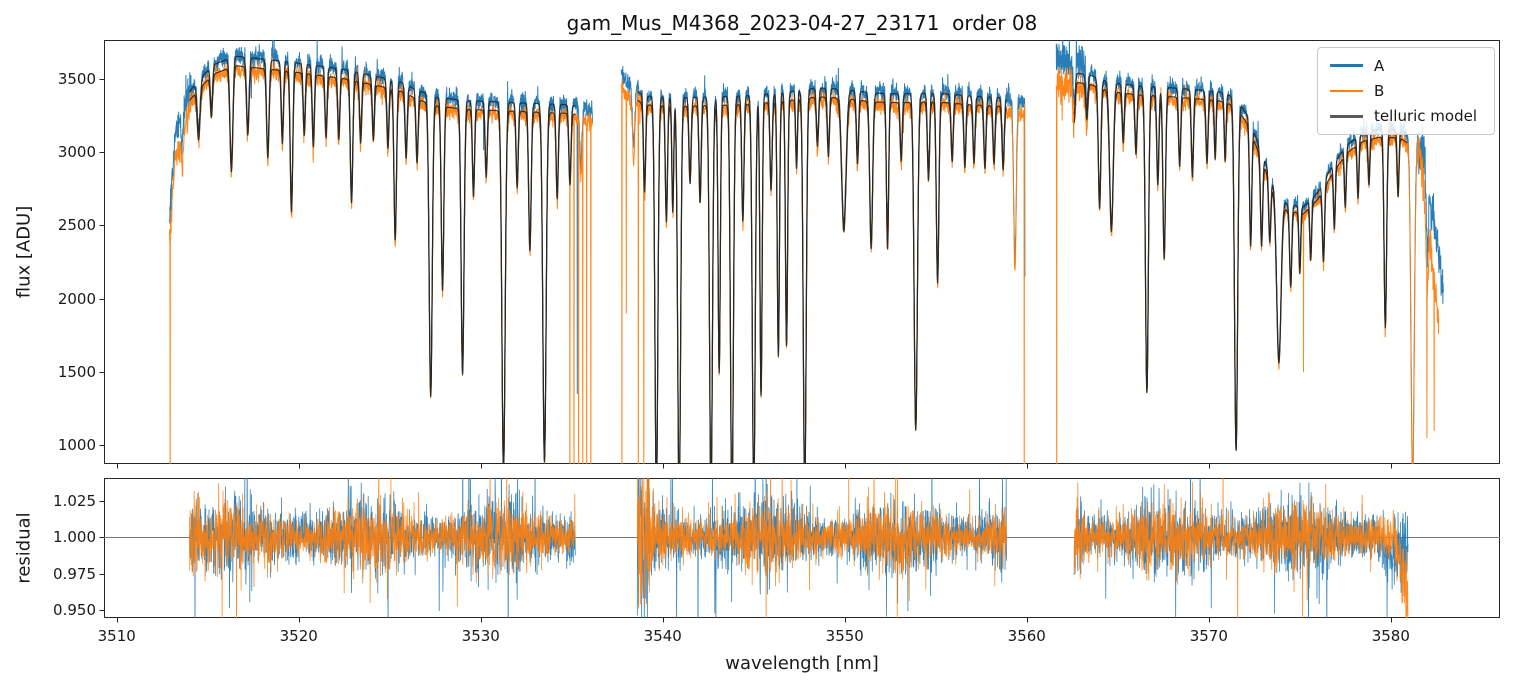 This screenshot has height=696, width=1515. What do you see at coordinates (76, 444) in the screenshot?
I see `flux-ytick-label: 1000` at bounding box center [76, 444].